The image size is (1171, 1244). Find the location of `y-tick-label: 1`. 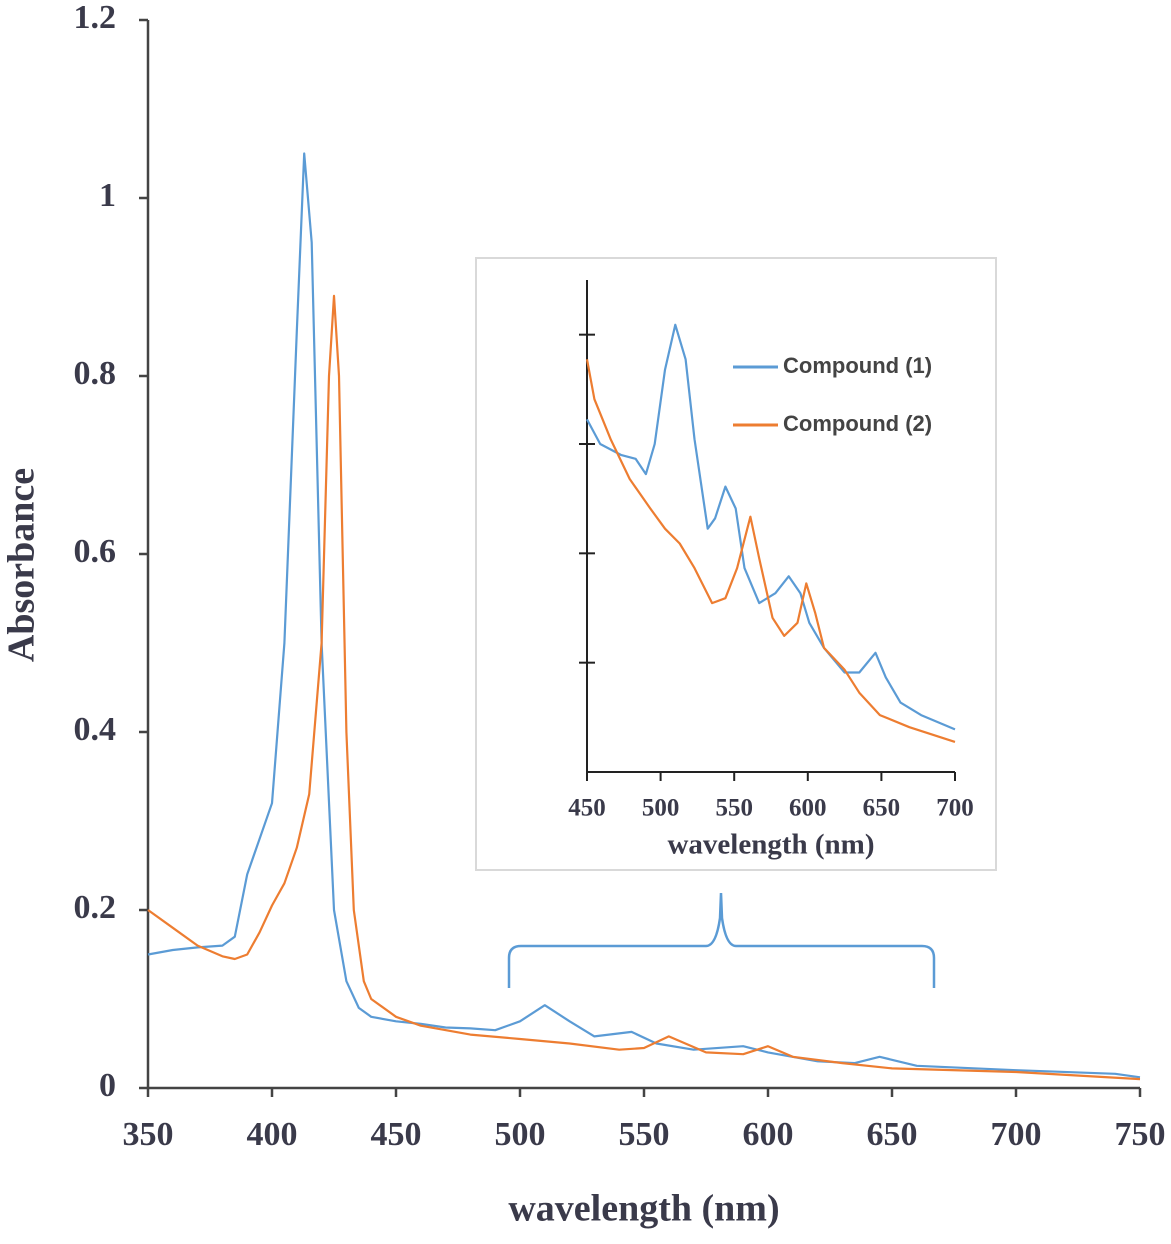

y-tick-label: 1 is located at coordinates (107, 195).